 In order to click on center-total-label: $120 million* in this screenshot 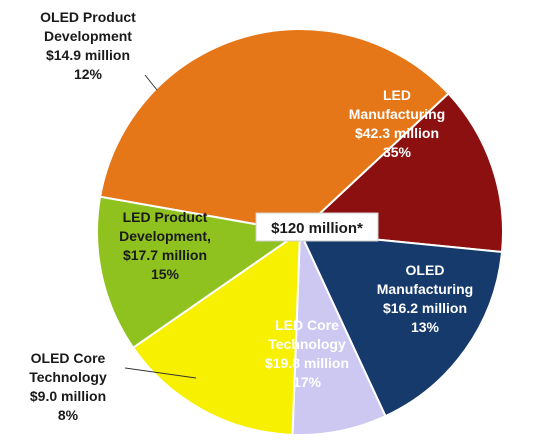, I will do `click(317, 228)`.